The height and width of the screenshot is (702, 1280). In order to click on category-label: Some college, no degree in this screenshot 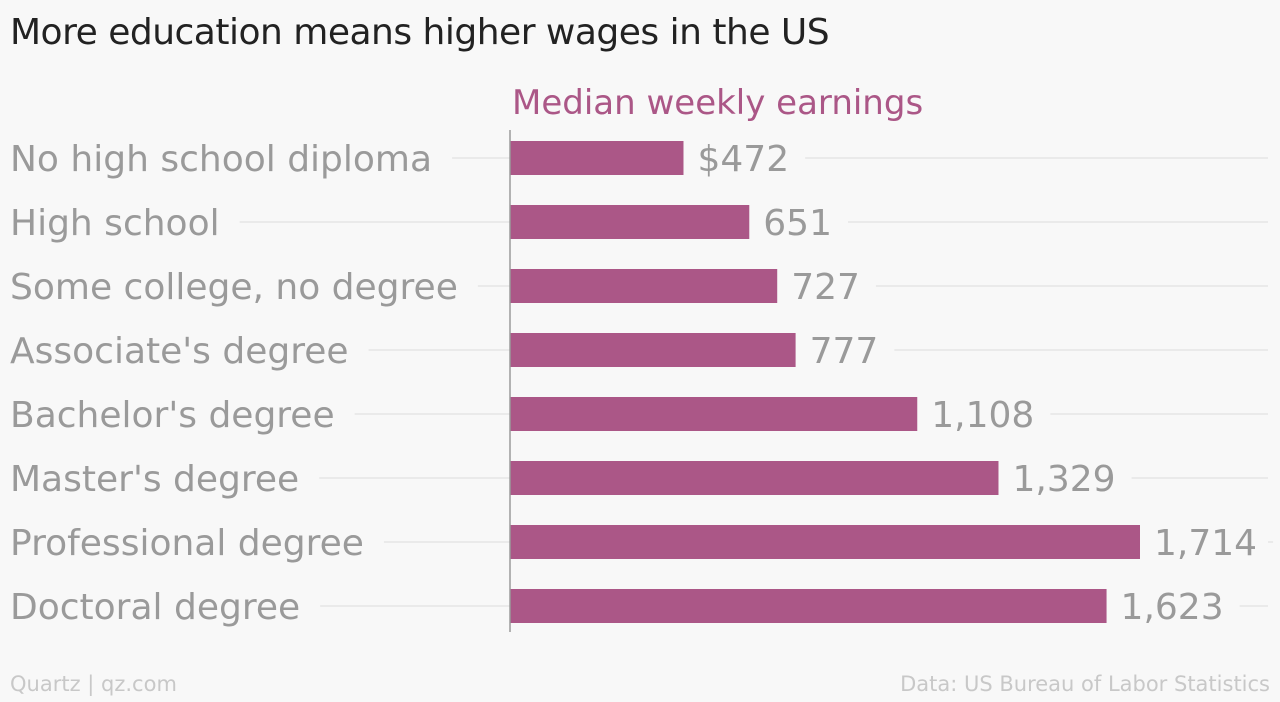, I will do `click(234, 287)`.